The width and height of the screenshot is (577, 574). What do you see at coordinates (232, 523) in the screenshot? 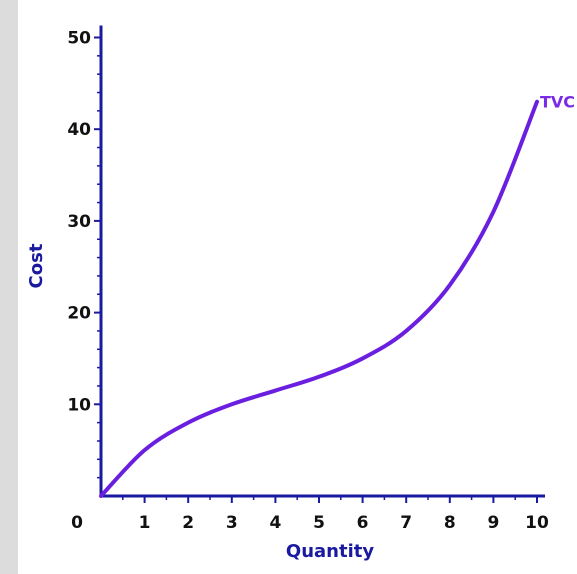
I see `x-tick-label: 3` at bounding box center [232, 523].